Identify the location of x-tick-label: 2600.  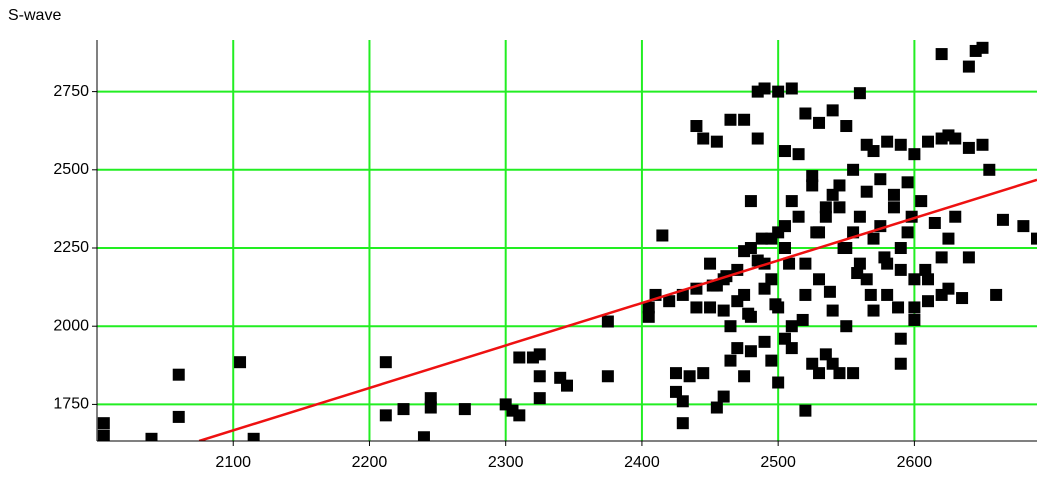
(915, 462).